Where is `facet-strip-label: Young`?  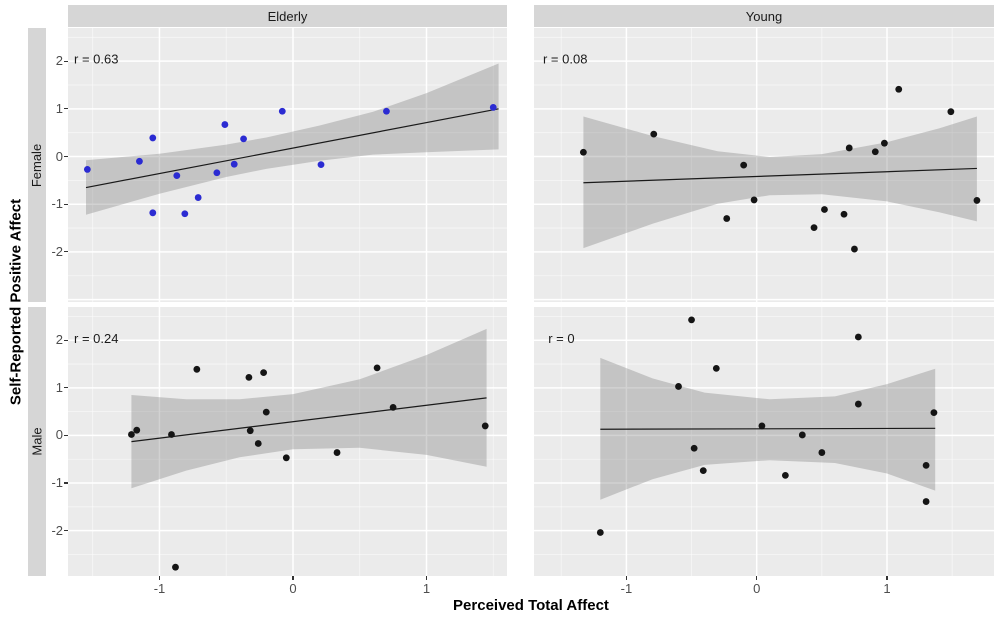
facet-strip-label: Young is located at coordinates (764, 16).